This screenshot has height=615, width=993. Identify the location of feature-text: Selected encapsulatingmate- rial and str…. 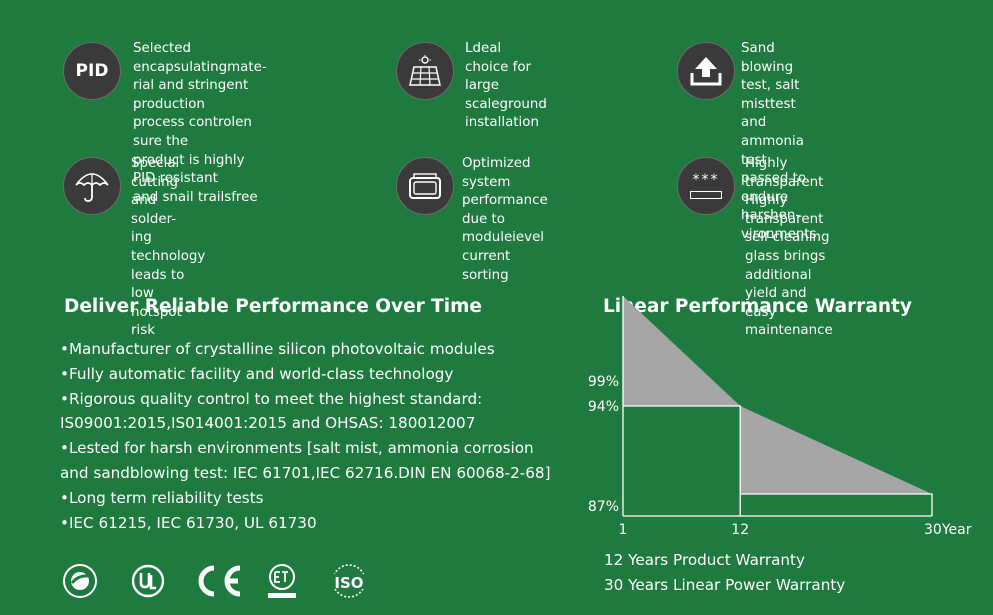
(200, 123).